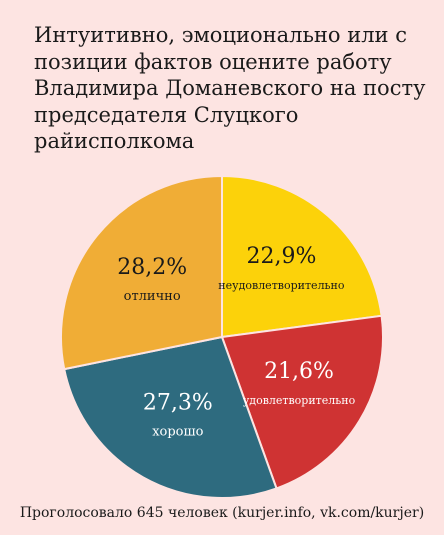 The width and height of the screenshot is (444, 535). I want to click on slice-category-label: хорошо, so click(177, 432).